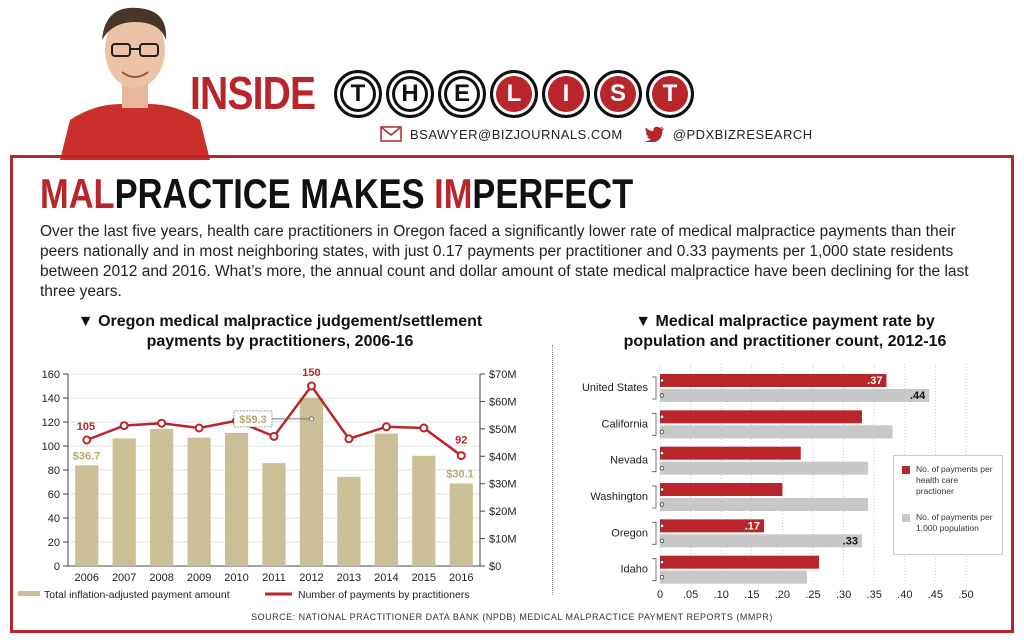 The width and height of the screenshot is (1024, 640). Describe the element at coordinates (54, 519) in the screenshot. I see `left-tick-label: 40` at that location.